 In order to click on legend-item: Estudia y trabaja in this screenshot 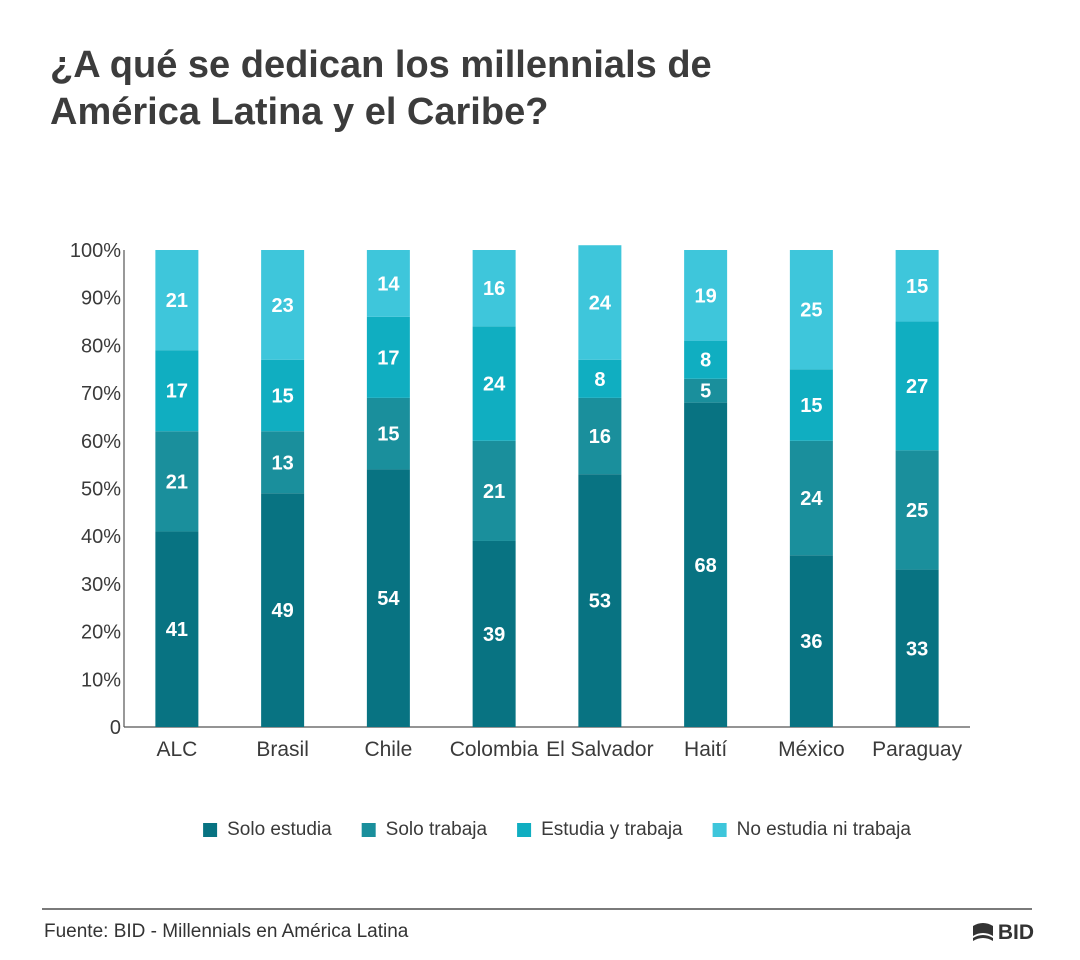, I will do `click(600, 829)`.